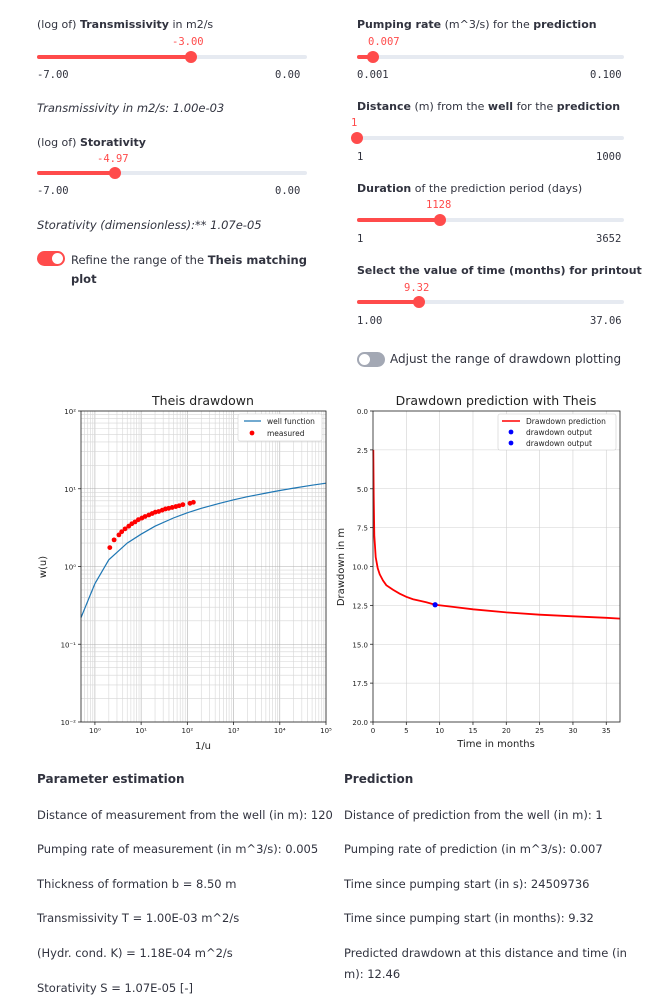 This screenshot has width=665, height=1005. What do you see at coordinates (70, 568) in the screenshot?
I see `y-tick-label: 10⁰` at bounding box center [70, 568].